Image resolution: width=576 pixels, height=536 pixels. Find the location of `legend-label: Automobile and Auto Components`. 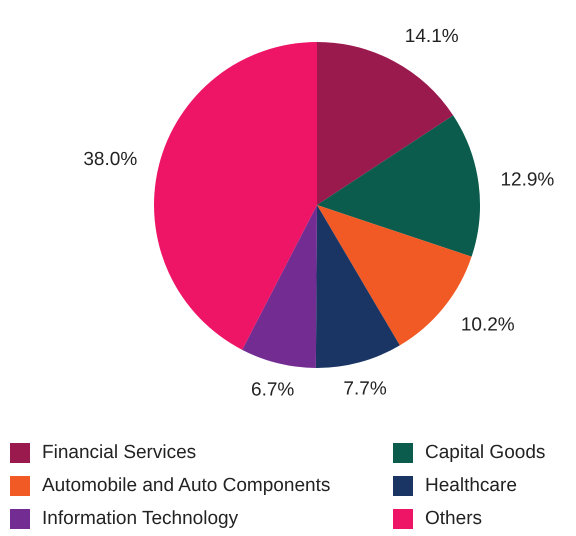

legend-label: Automobile and Auto Components is located at coordinates (186, 486).